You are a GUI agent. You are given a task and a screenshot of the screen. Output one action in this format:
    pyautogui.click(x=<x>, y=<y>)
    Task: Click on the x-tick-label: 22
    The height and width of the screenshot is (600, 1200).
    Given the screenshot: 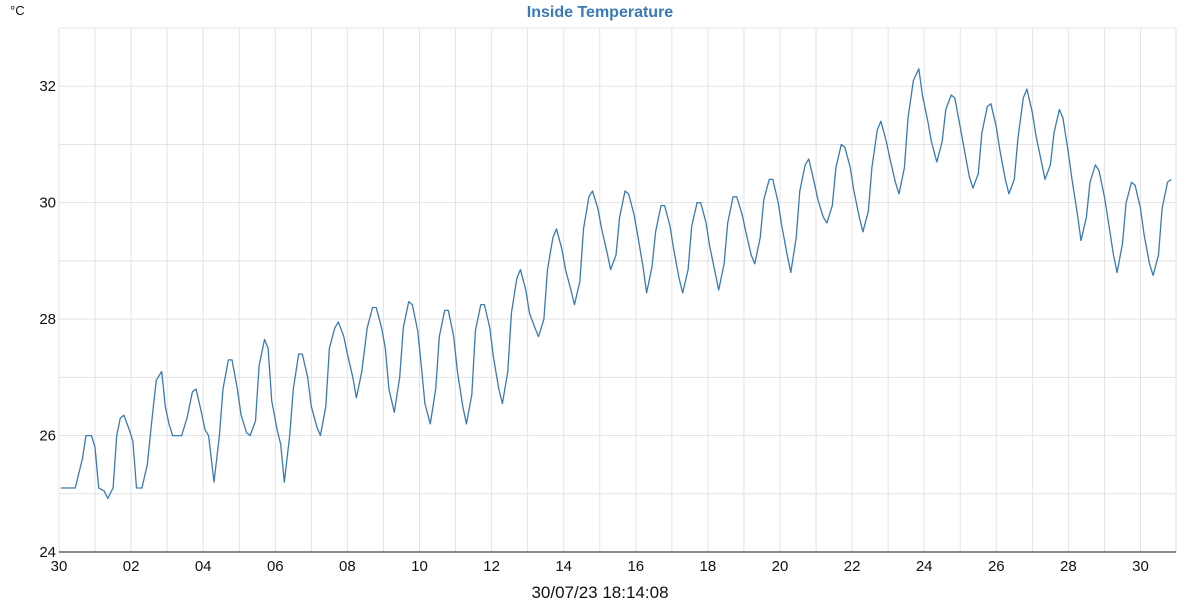 What is the action you would take?
    pyautogui.click(x=852, y=566)
    